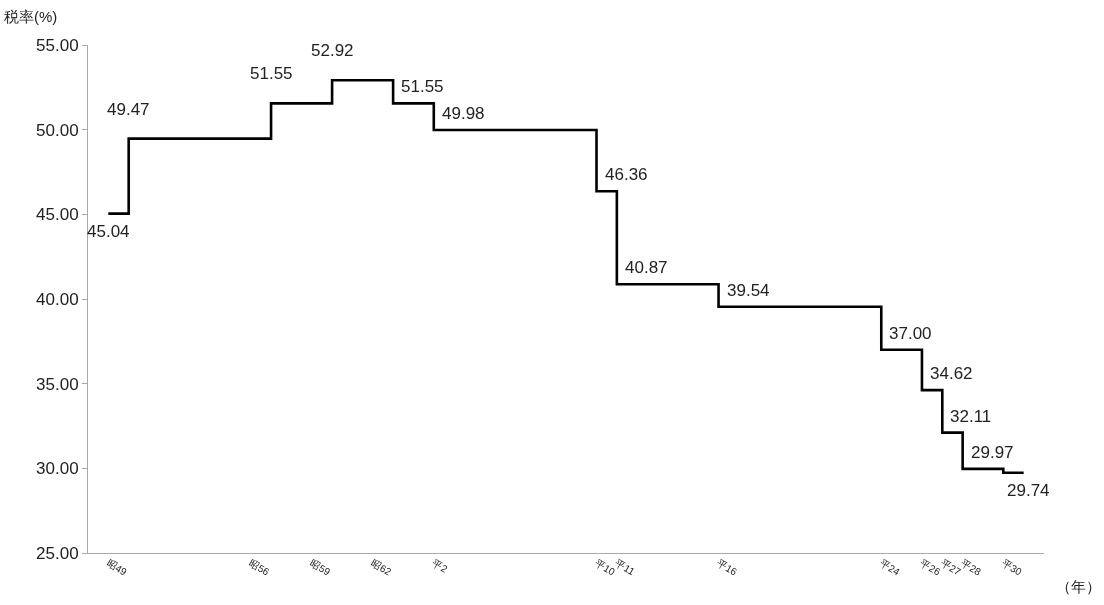 This screenshot has height=605, width=1104. Describe the element at coordinates (57, 130) in the screenshot. I see `y-tick-label: 50.00` at that location.